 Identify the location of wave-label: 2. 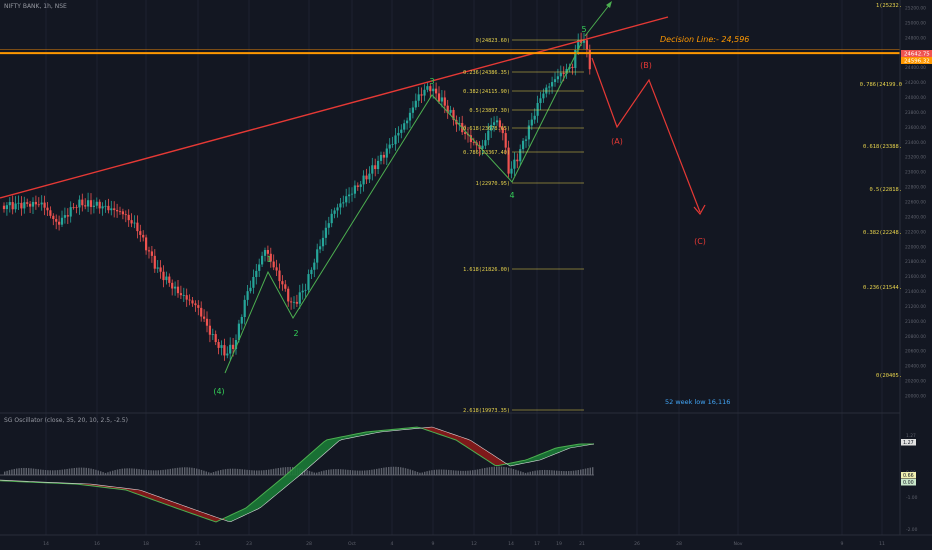
(295, 333).